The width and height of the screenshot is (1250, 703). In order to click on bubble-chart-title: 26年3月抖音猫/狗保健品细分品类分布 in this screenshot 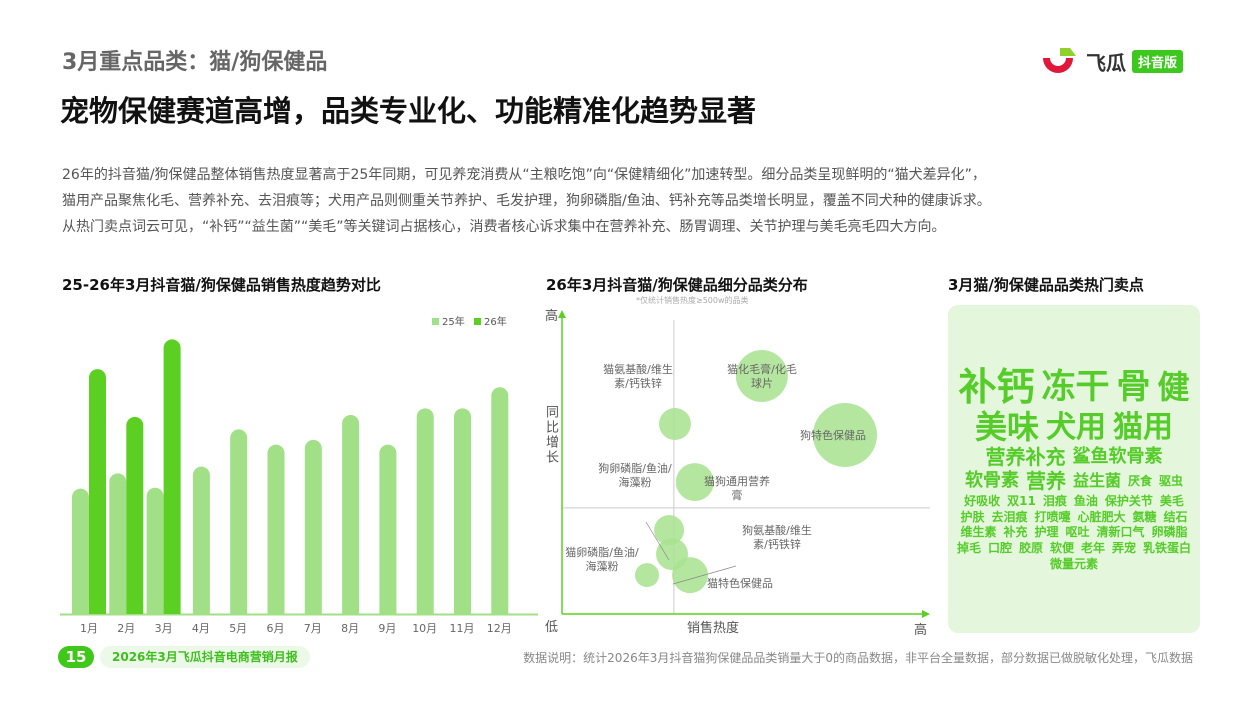, I will do `click(677, 285)`.